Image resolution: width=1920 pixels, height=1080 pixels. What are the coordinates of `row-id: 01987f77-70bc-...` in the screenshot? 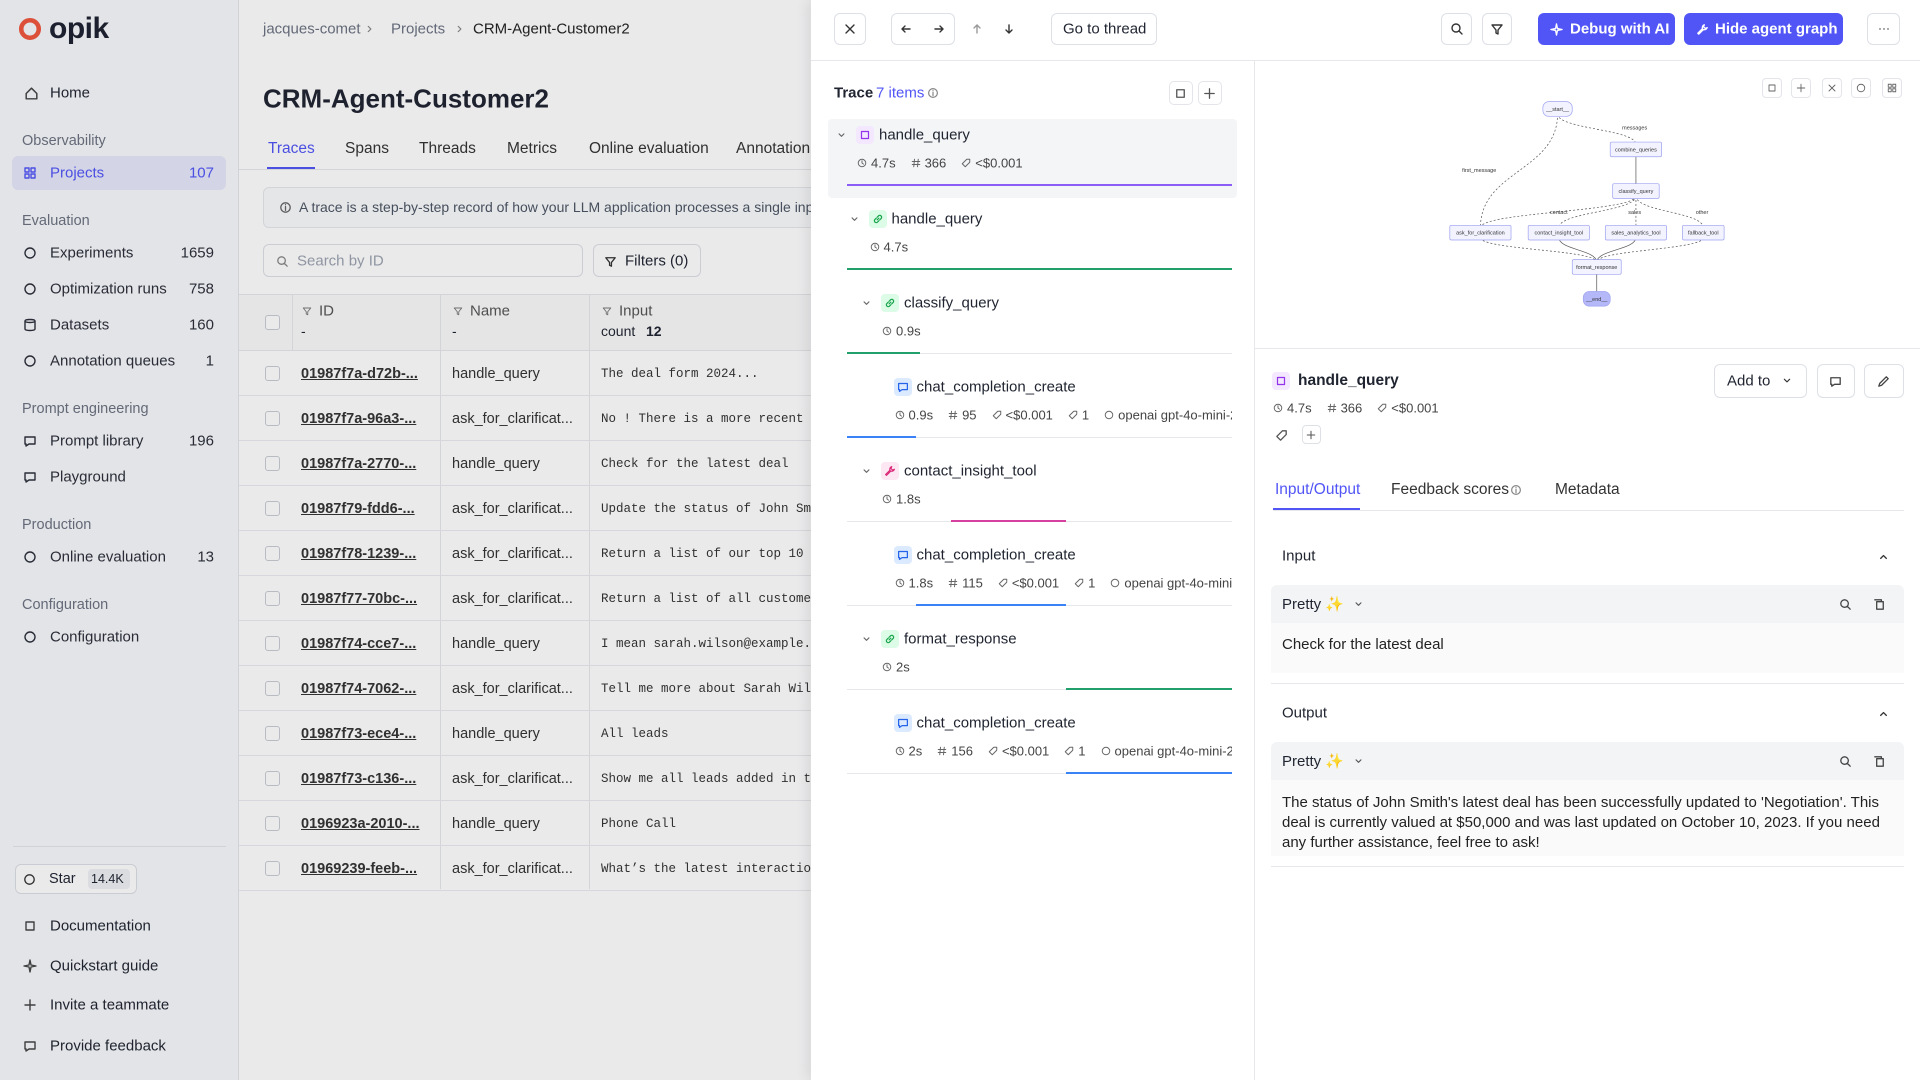 It's located at (359, 598).